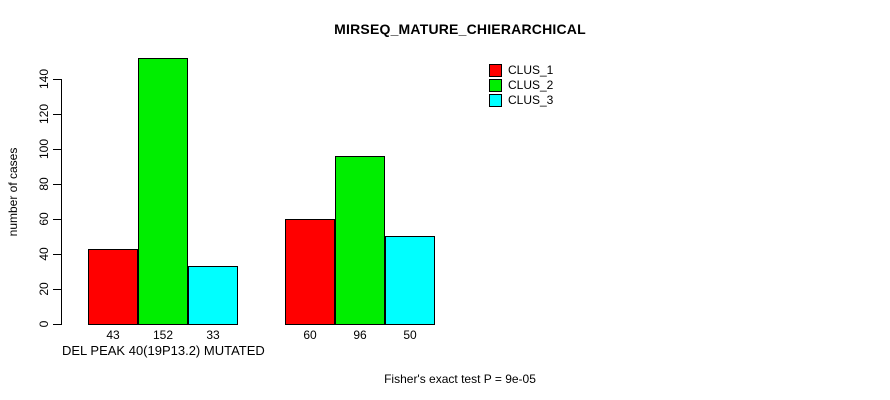 This screenshot has height=400, width=890. Describe the element at coordinates (310, 272) in the screenshot. I see `bar-clus_1-group2` at that location.